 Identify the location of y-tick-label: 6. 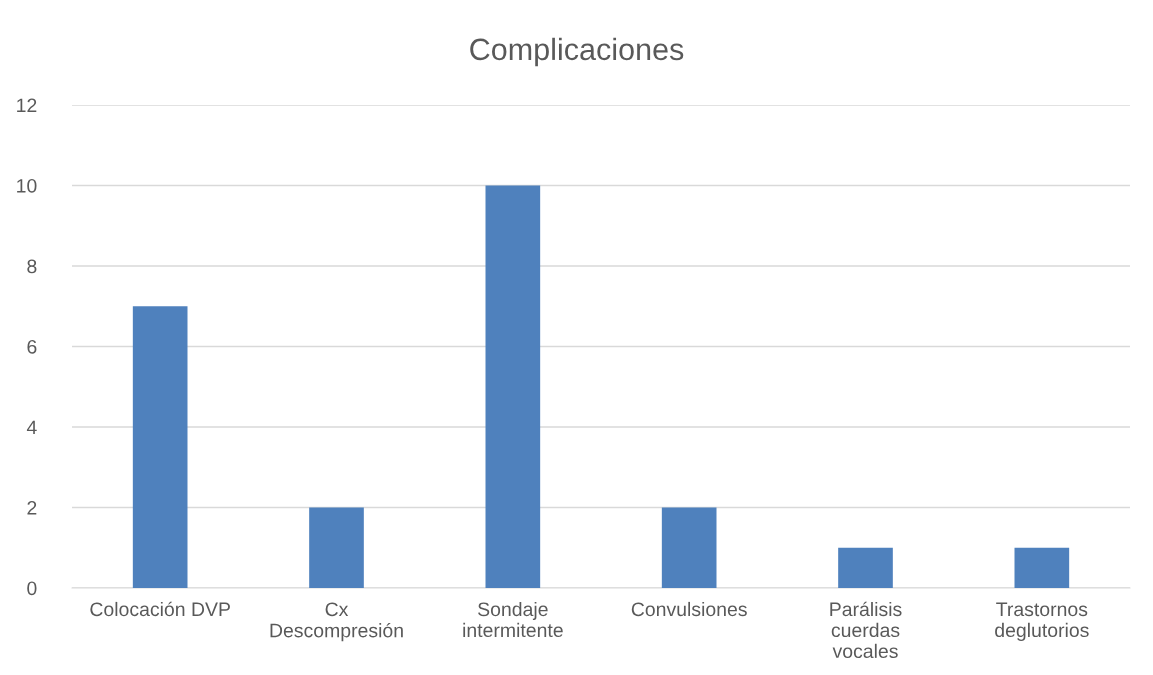
(32, 346).